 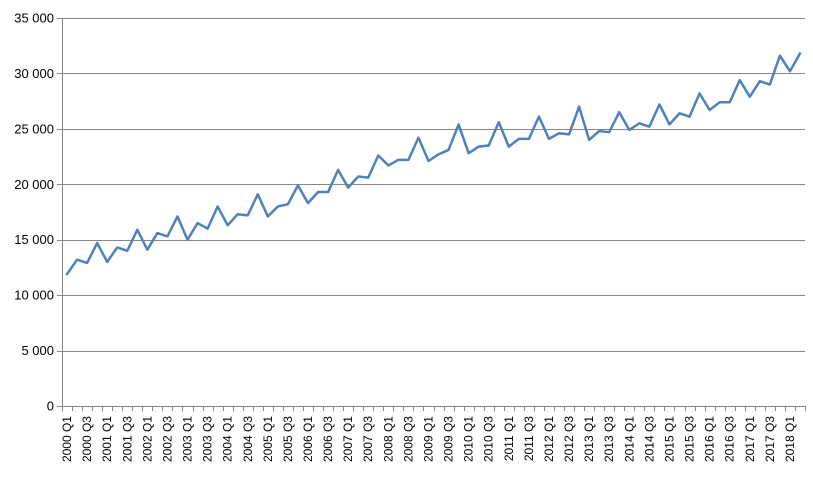 I want to click on x-tick-label: 2010 Q3, so click(x=489, y=439).